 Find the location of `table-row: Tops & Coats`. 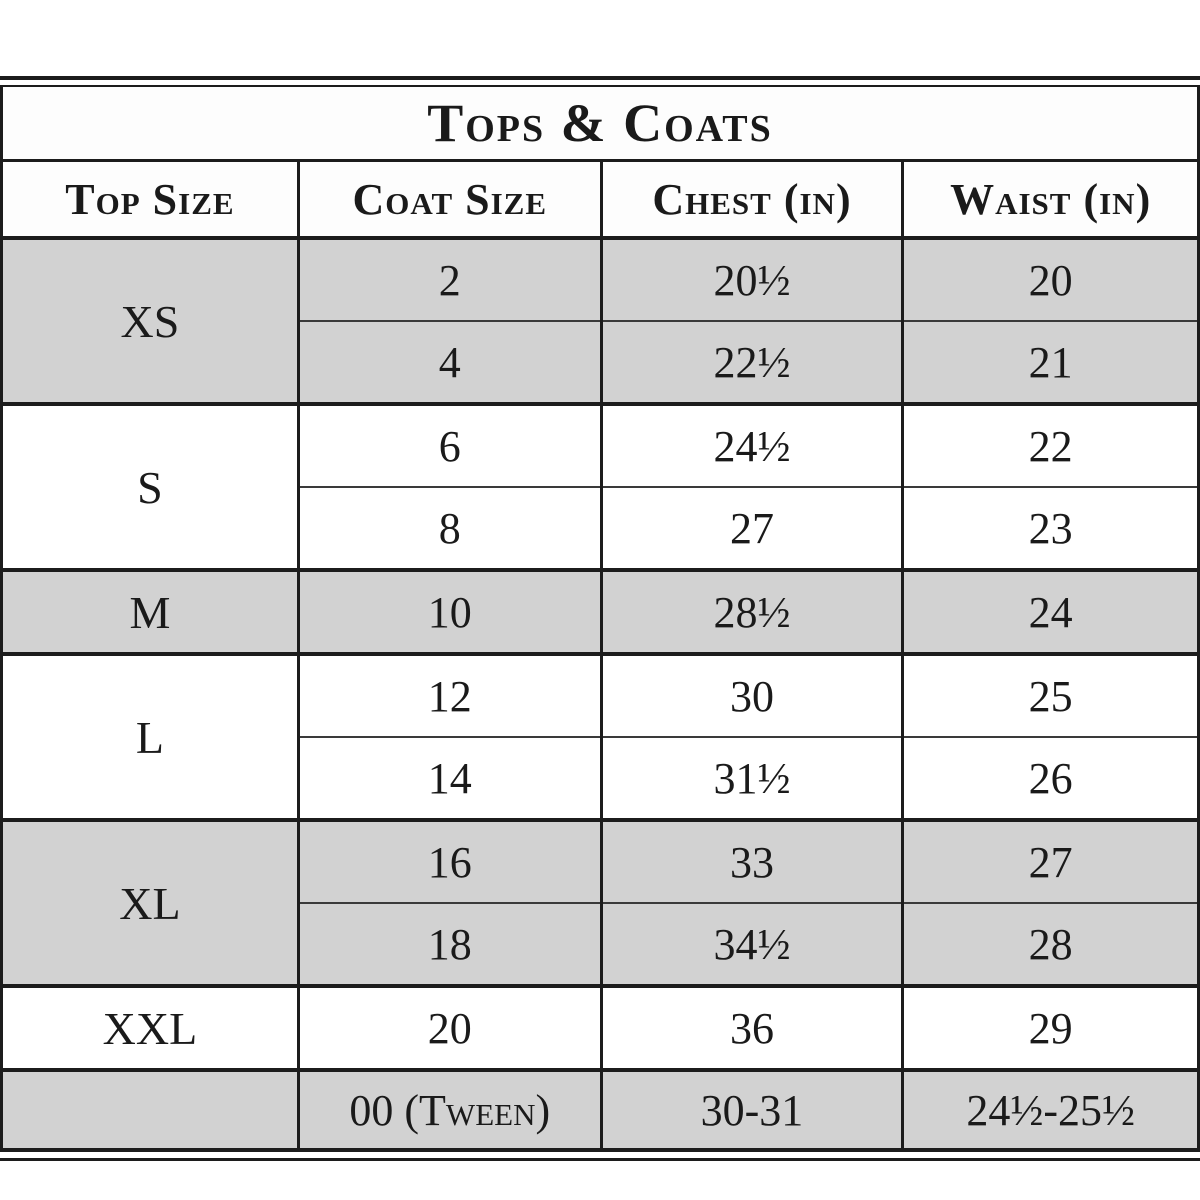

table-row: Tops & Coats is located at coordinates (600, 124).